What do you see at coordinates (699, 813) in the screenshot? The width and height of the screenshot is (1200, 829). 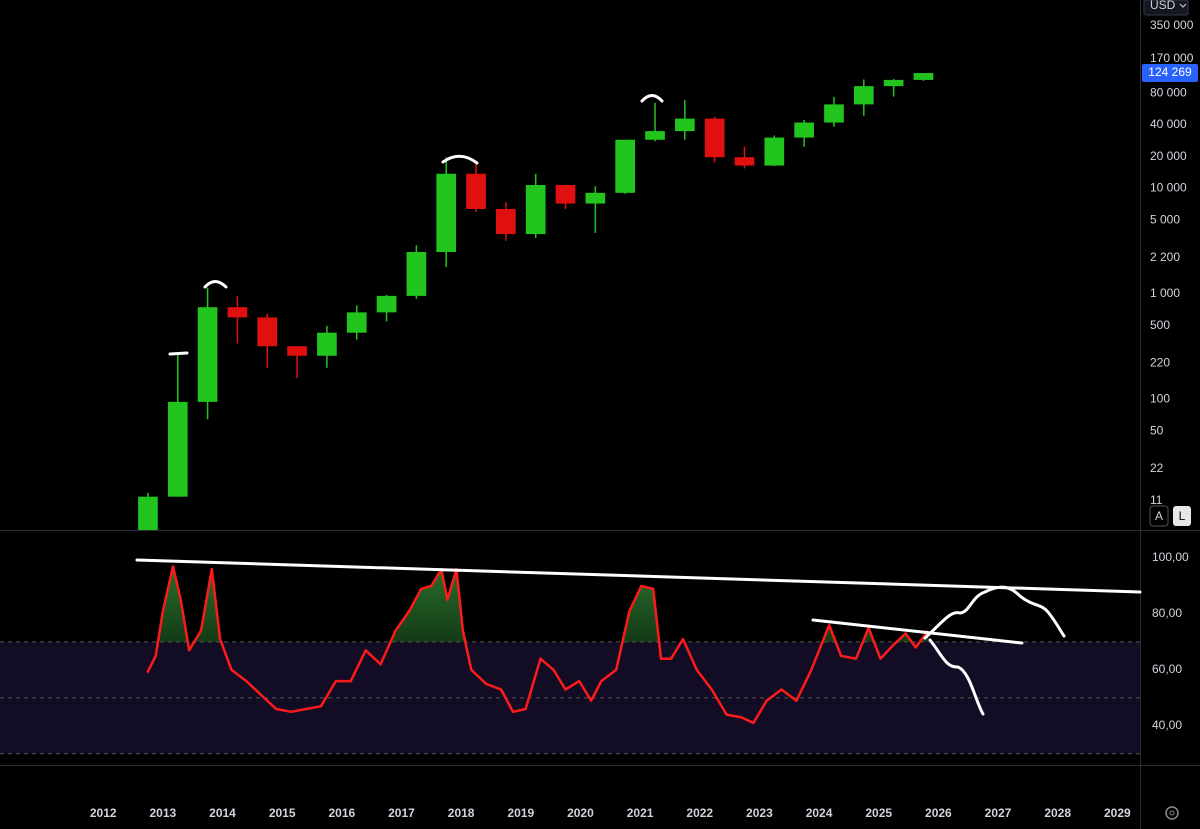 I see `x-tick-label: 2022` at bounding box center [699, 813].